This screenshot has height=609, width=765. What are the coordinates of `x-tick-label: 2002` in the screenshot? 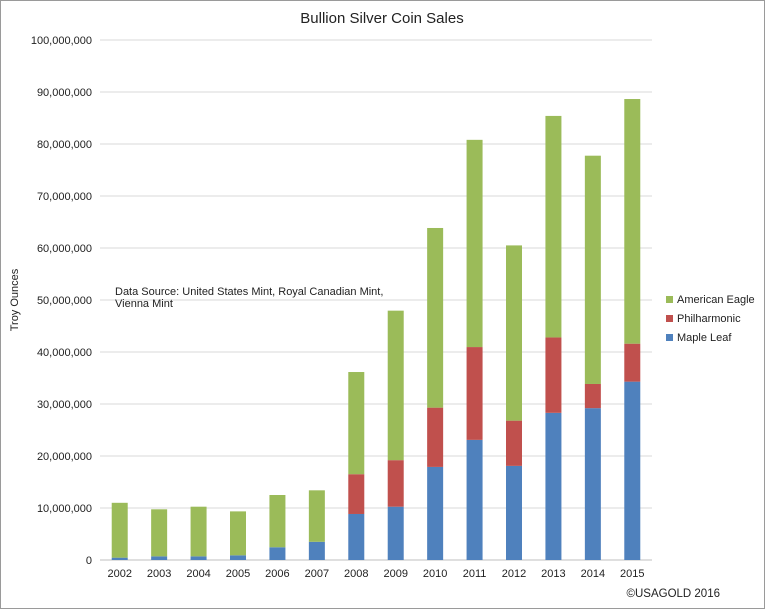 It's located at (119, 574).